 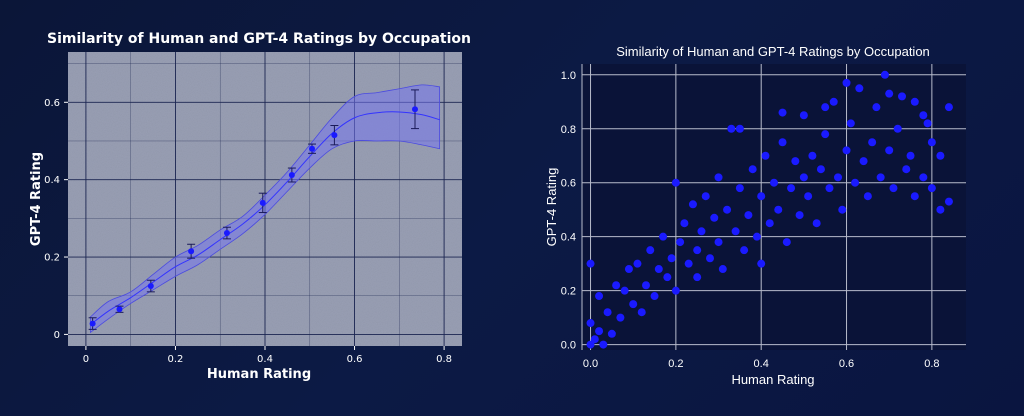 I want to click on right-x-tick-label: 0.6, so click(x=846, y=364).